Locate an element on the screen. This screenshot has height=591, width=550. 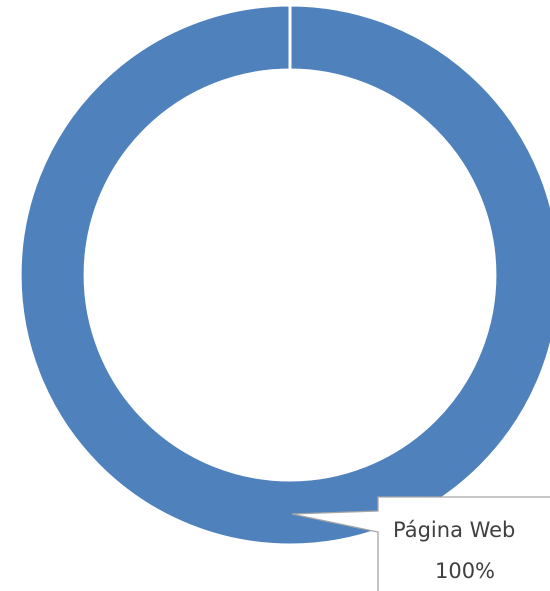
callout-box is located at coordinates (420, 543).